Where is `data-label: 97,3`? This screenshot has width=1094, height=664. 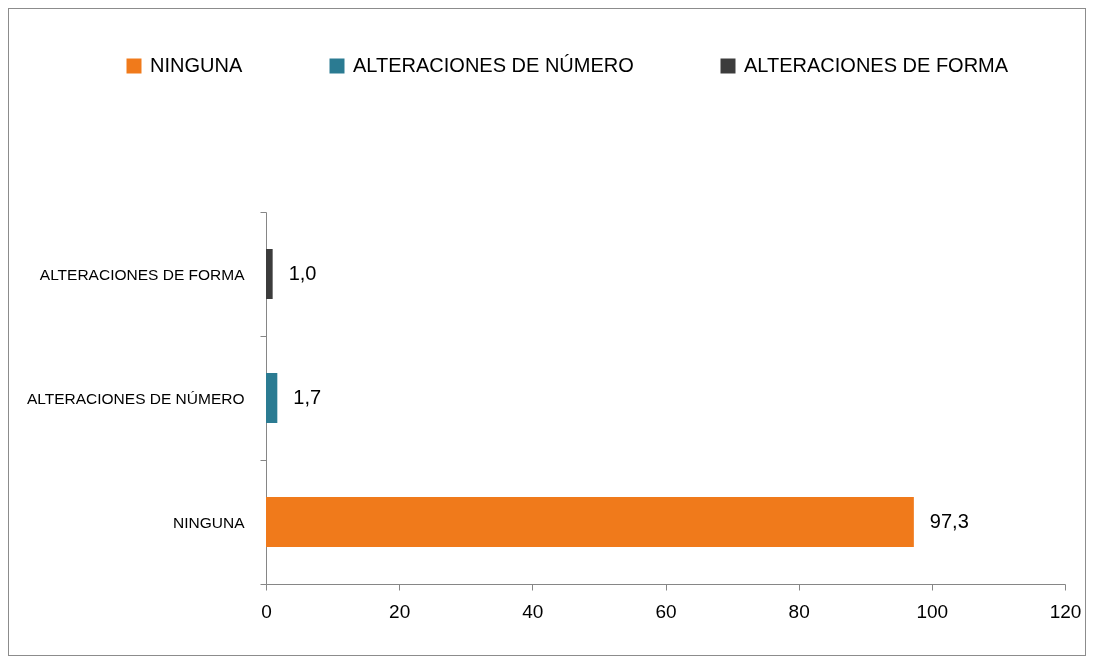
data-label: 97,3 is located at coordinates (949, 521).